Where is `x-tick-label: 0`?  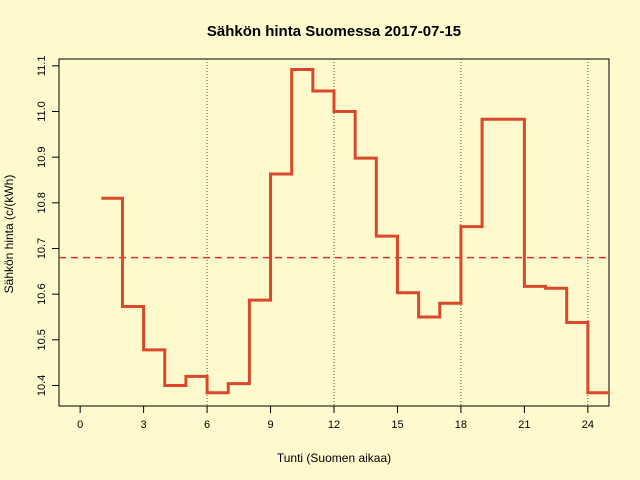
x-tick-label: 0 is located at coordinates (80, 425).